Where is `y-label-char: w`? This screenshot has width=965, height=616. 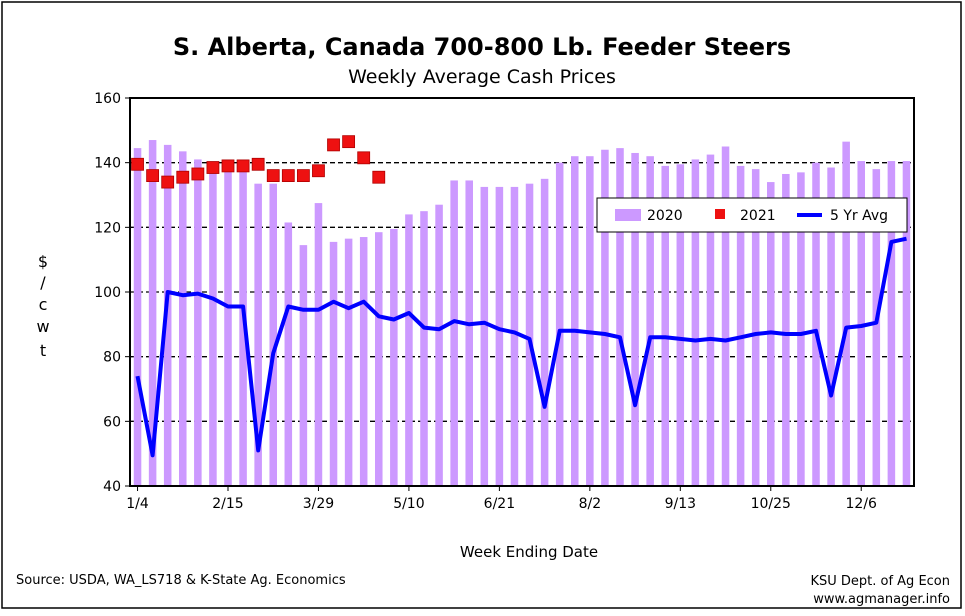 y-label-char: w is located at coordinates (42, 326).